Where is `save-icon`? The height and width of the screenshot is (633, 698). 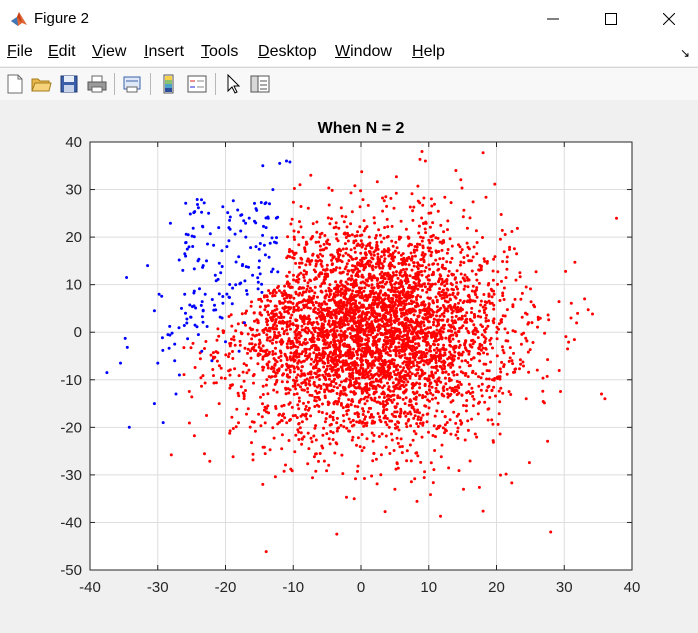 save-icon is located at coordinates (69, 84).